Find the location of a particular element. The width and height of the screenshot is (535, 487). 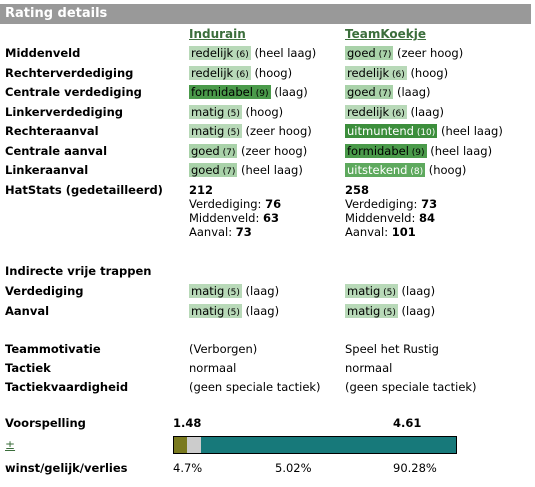

away-rating: uitstekend (8) (hoog) is located at coordinates (405, 170).